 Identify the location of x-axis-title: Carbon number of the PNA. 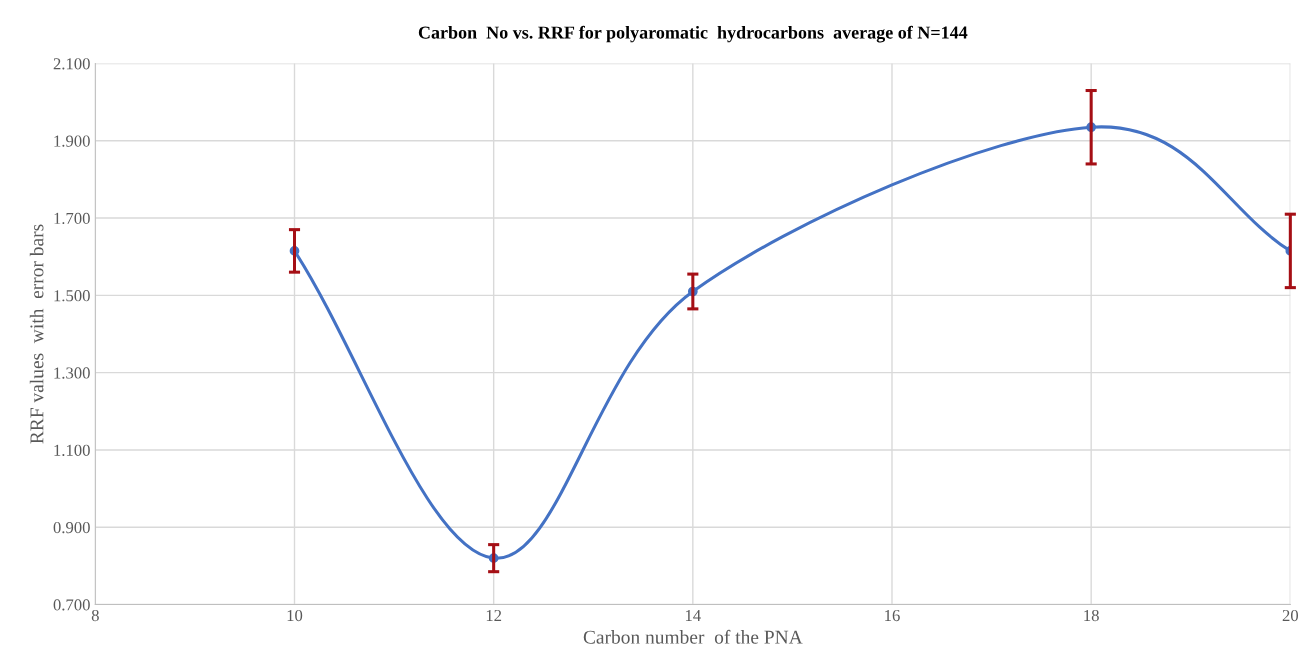
(693, 636).